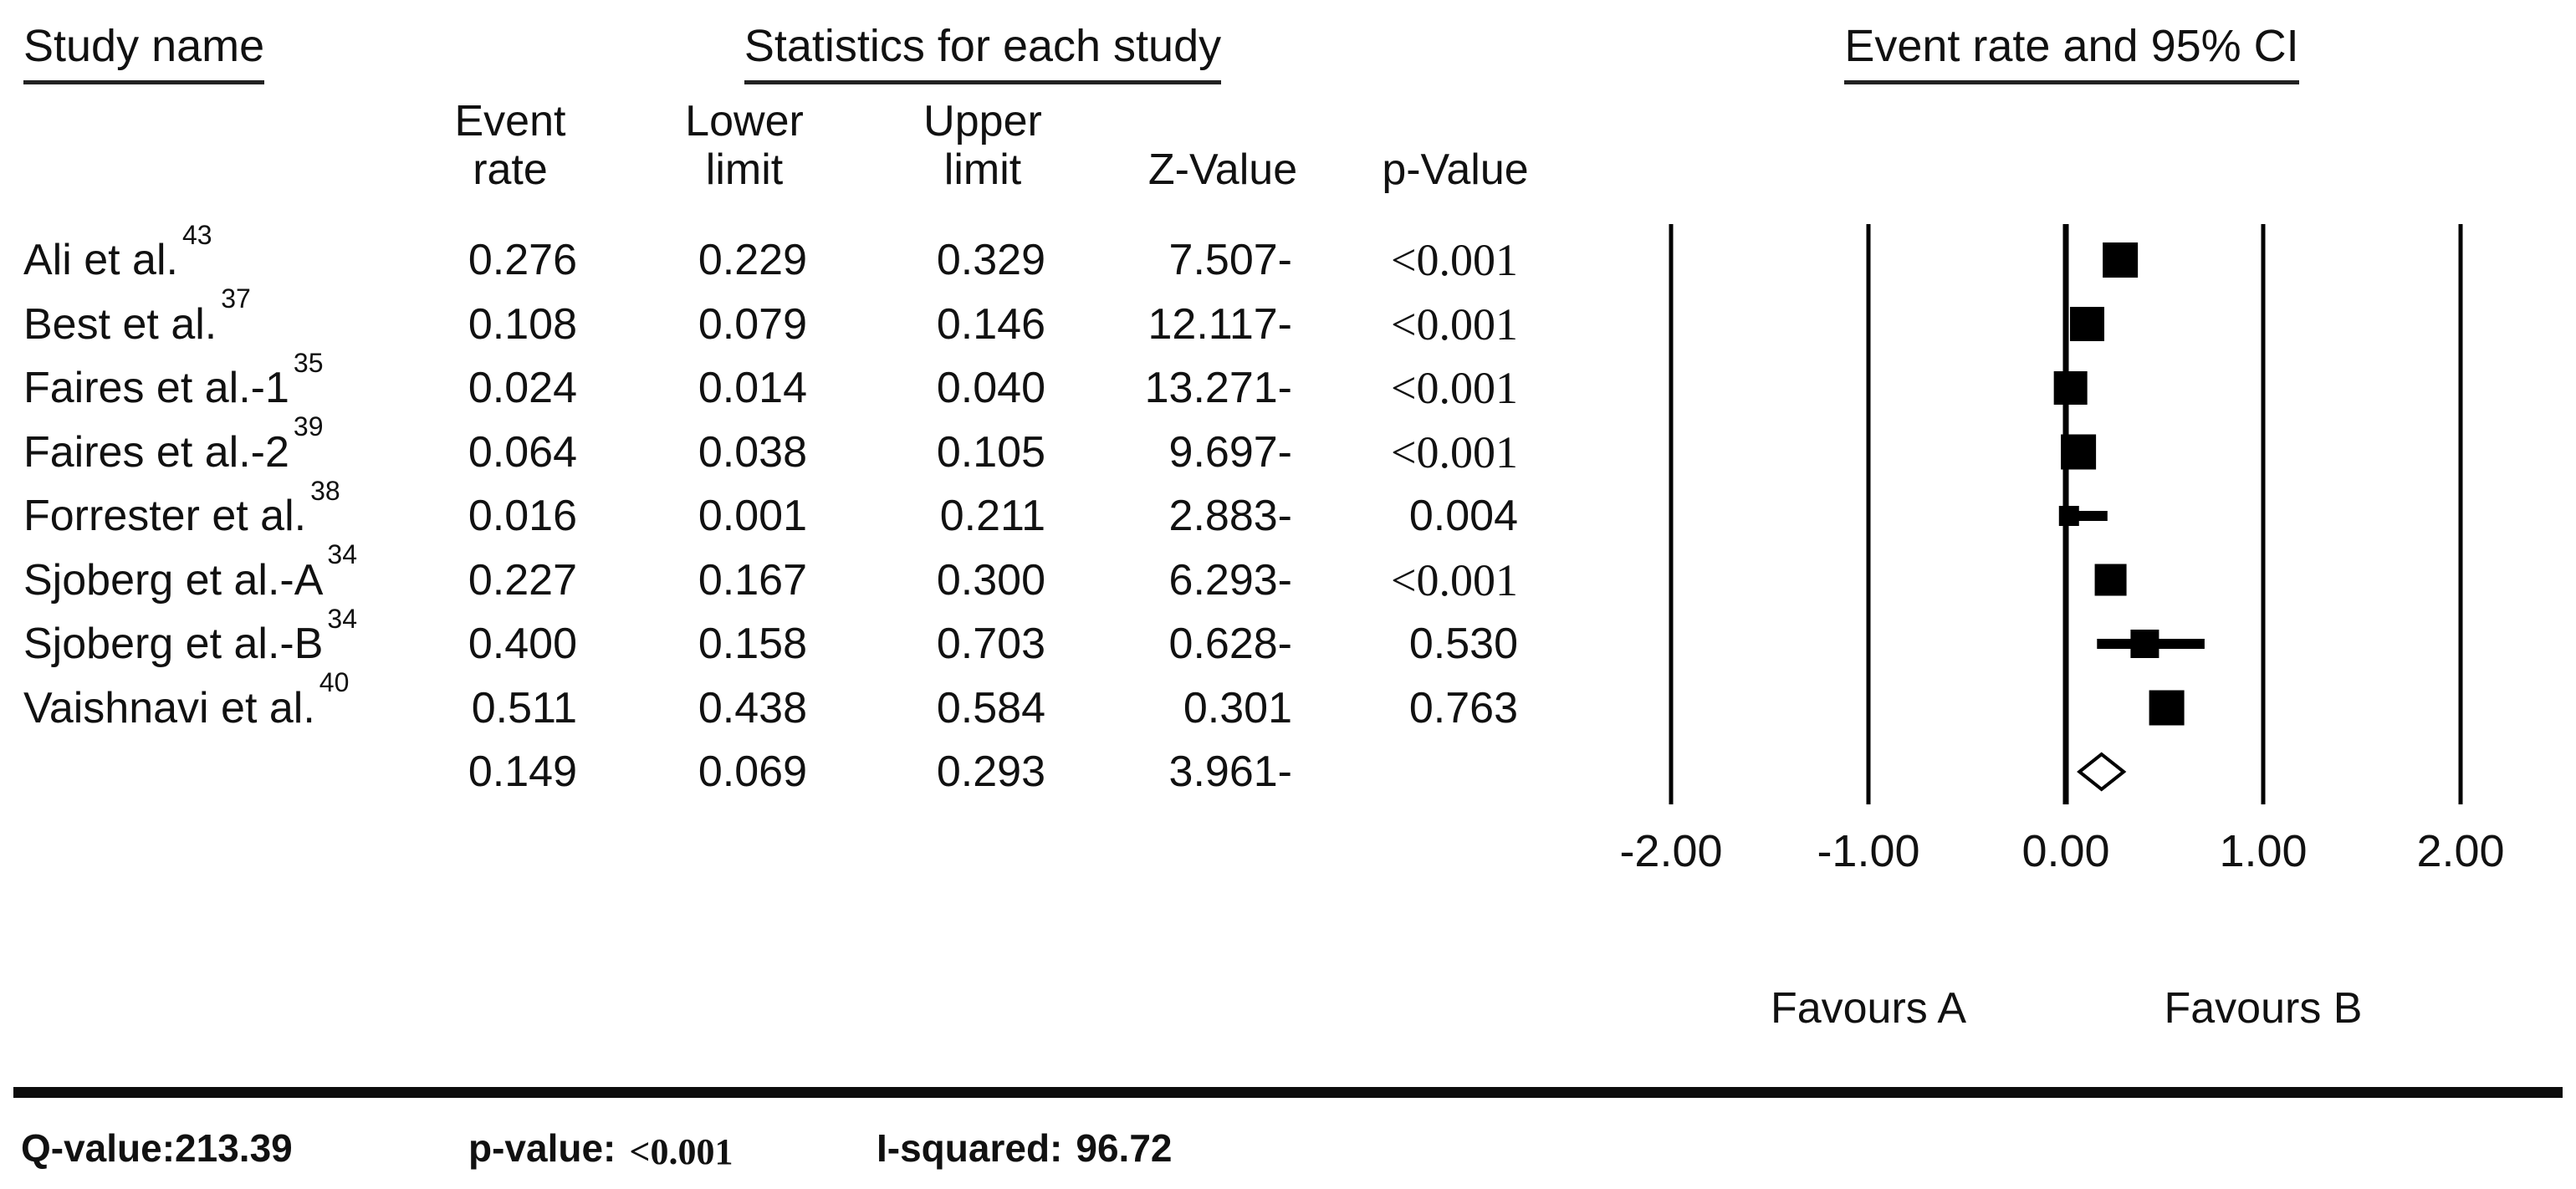 The height and width of the screenshot is (1189, 2576). I want to click on column-header-p-value: p-Value, so click(1455, 169).